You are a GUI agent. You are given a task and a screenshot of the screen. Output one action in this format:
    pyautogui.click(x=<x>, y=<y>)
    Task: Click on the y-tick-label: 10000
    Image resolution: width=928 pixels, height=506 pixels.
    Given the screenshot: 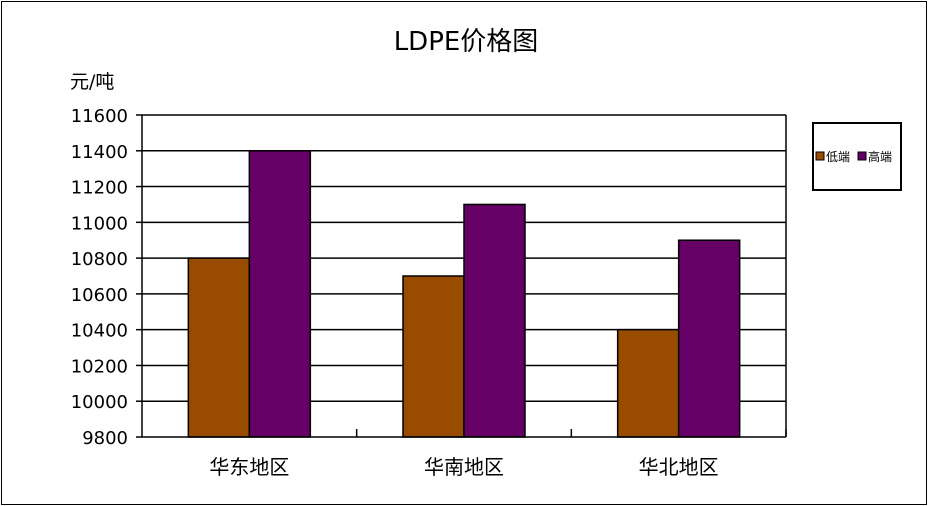 What is the action you would take?
    pyautogui.click(x=99, y=402)
    